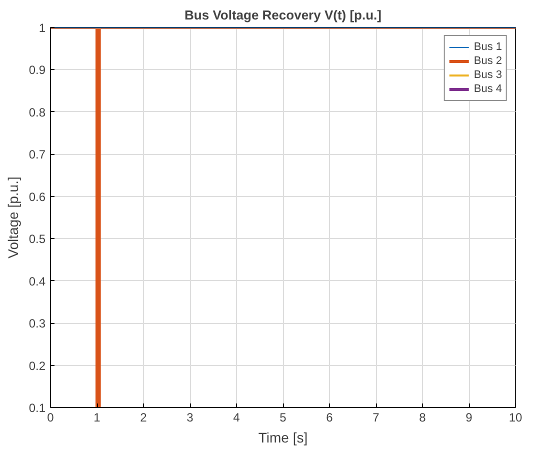 Image resolution: width=538 pixels, height=453 pixels. What do you see at coordinates (488, 75) in the screenshot?
I see `legend-label: Bus 3` at bounding box center [488, 75].